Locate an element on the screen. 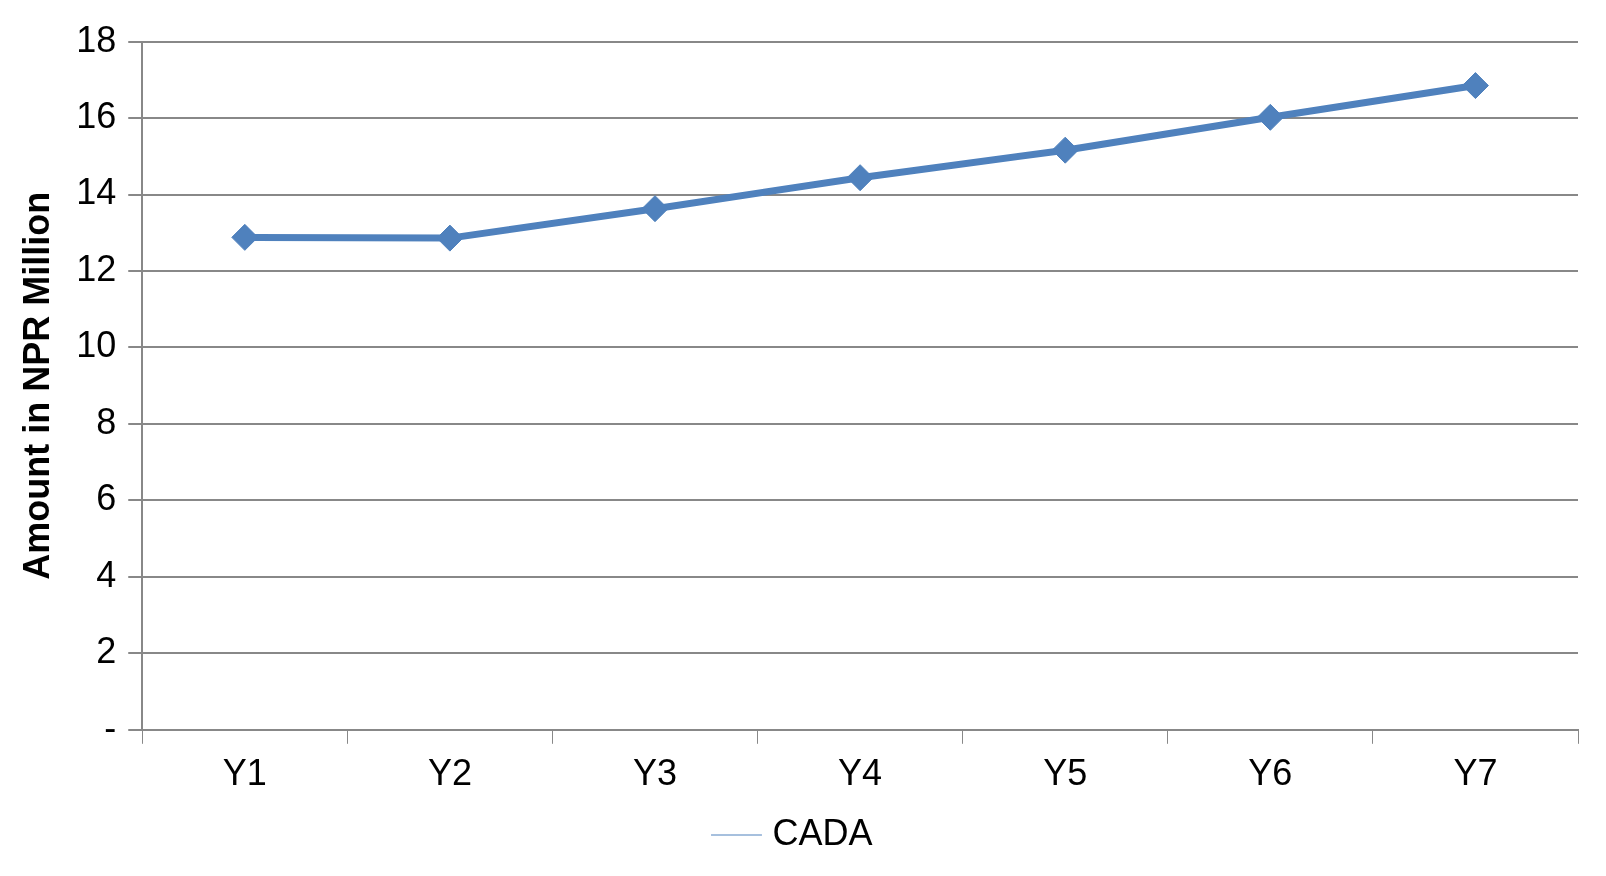 The height and width of the screenshot is (876, 1606). y-tick-label: 10 is located at coordinates (96, 345).